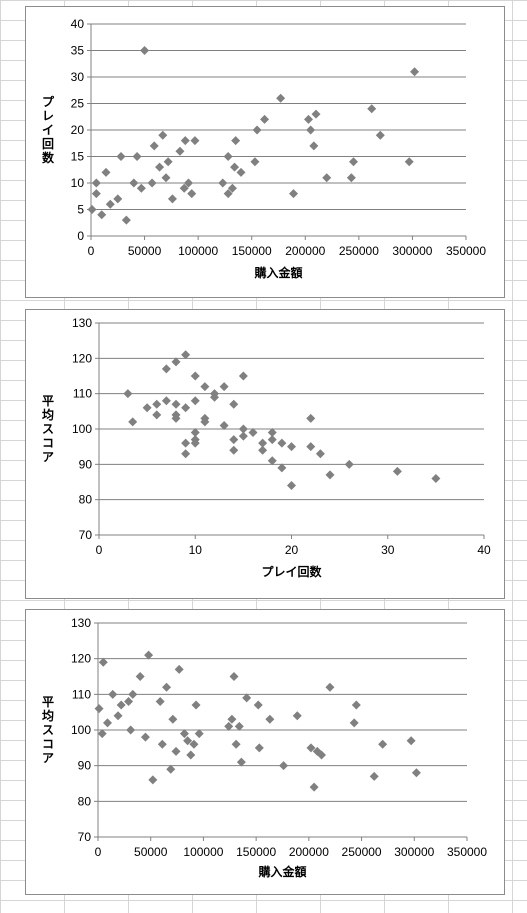  I want to click on y-tick-label: 35, so click(78, 51).